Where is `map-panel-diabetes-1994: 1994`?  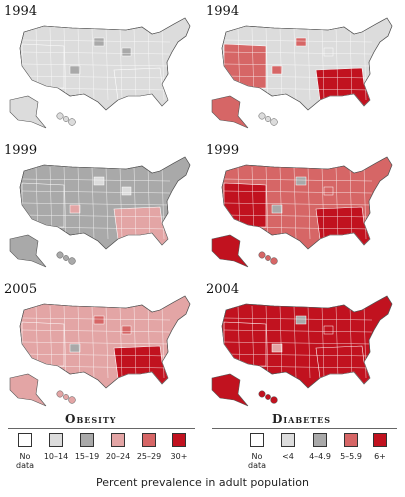 map-panel-diabetes-1994: 1994 is located at coordinates (304, 70).